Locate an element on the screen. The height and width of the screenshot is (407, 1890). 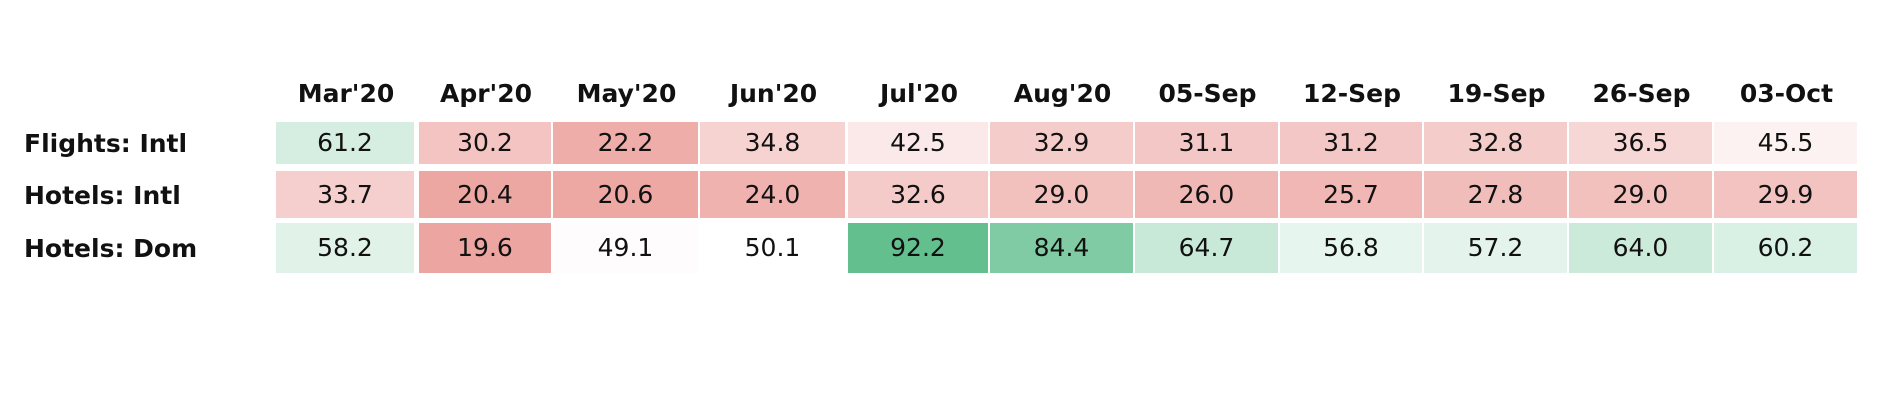
heatmap-cell: 84.4 is located at coordinates (1061, 248).